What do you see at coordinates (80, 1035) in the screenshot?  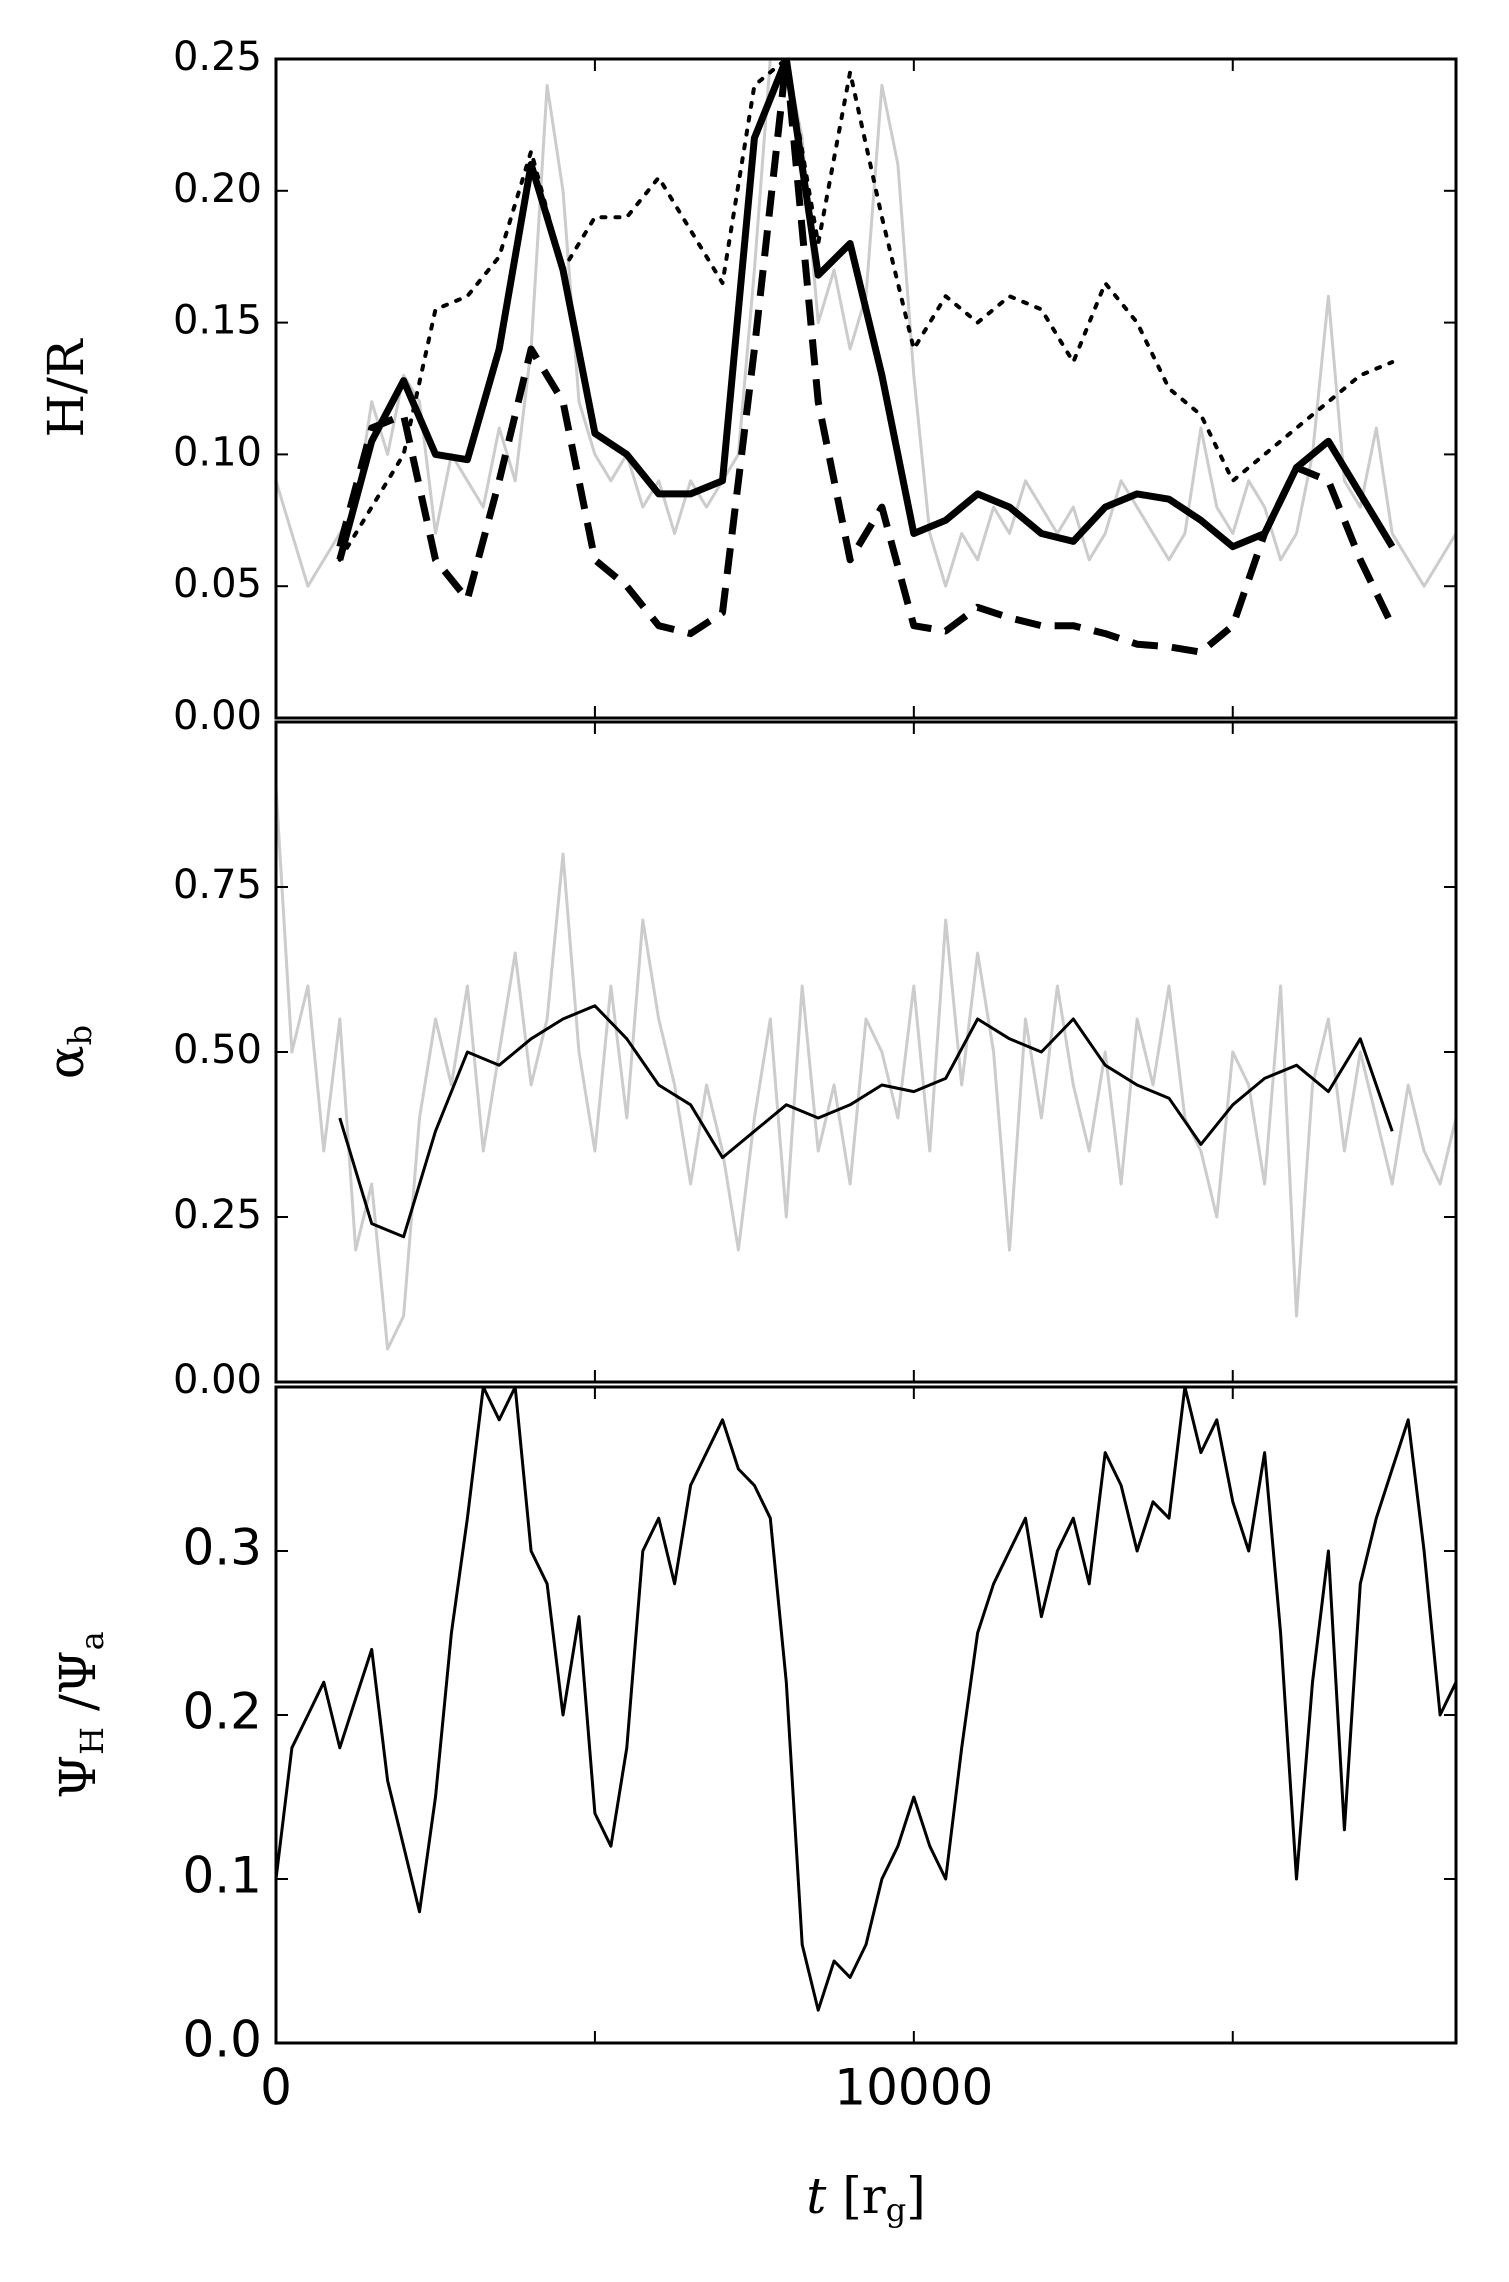 I see `label-subscript: b` at bounding box center [80, 1035].